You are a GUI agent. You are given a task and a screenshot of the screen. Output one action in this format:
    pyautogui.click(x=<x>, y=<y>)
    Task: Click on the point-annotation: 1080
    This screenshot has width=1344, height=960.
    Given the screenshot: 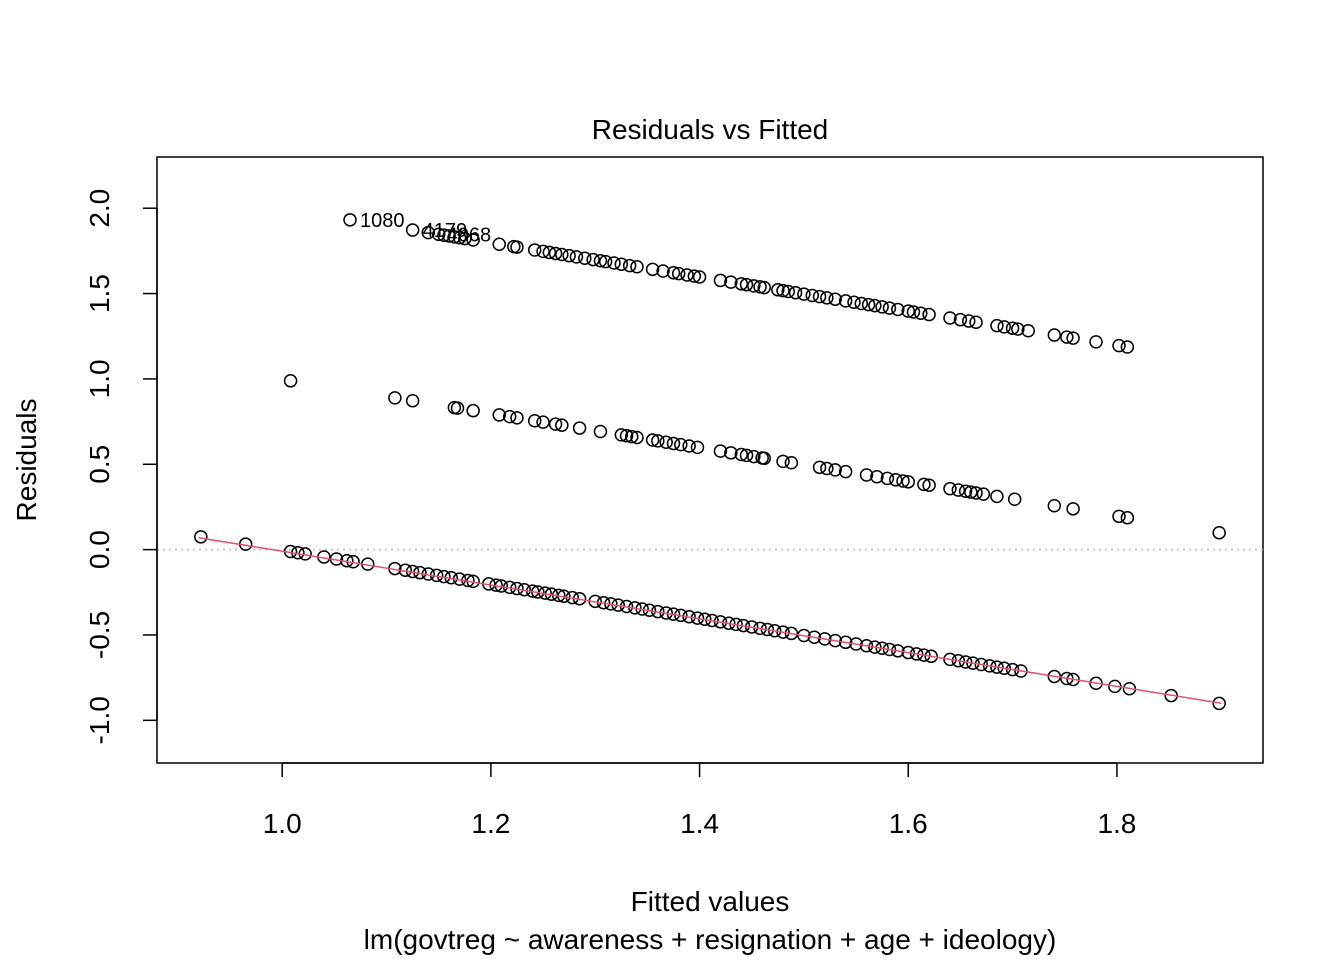 What is the action you would take?
    pyautogui.click(x=382, y=221)
    